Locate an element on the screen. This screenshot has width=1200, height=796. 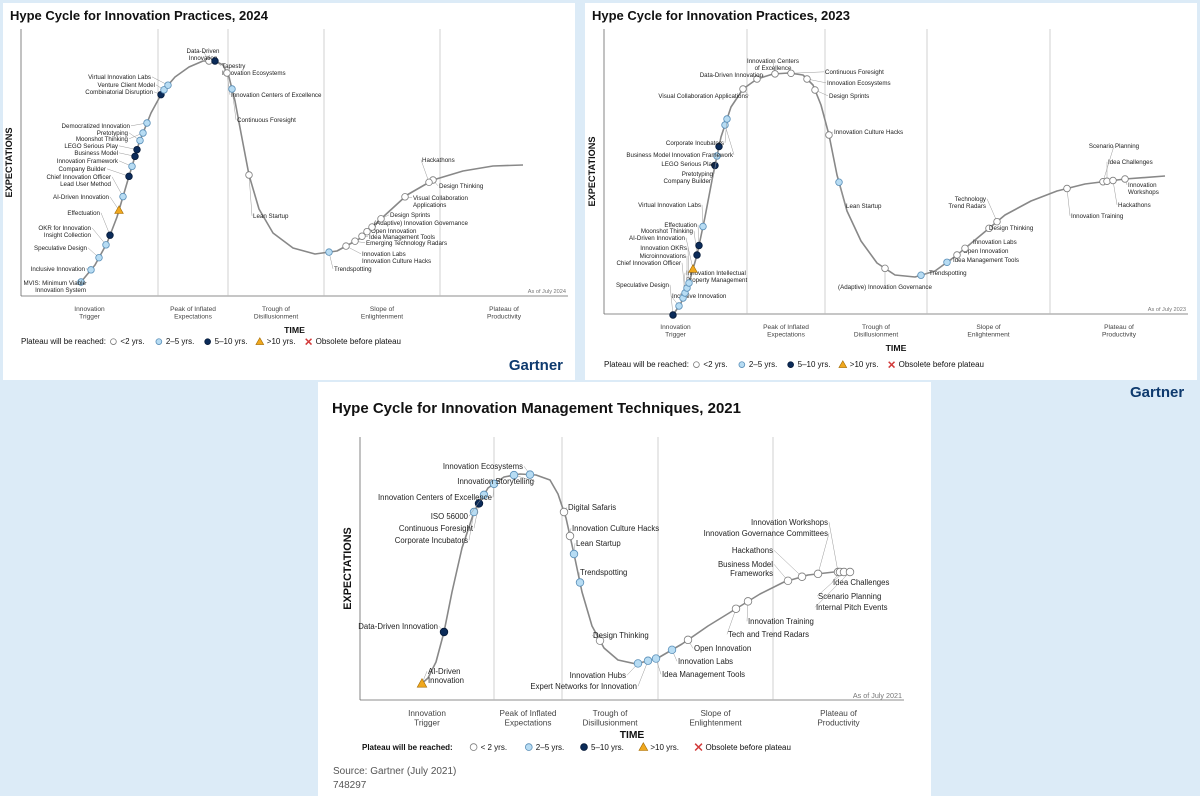
source-note: Source: Gartner (July 2021) is located at coordinates (395, 771).